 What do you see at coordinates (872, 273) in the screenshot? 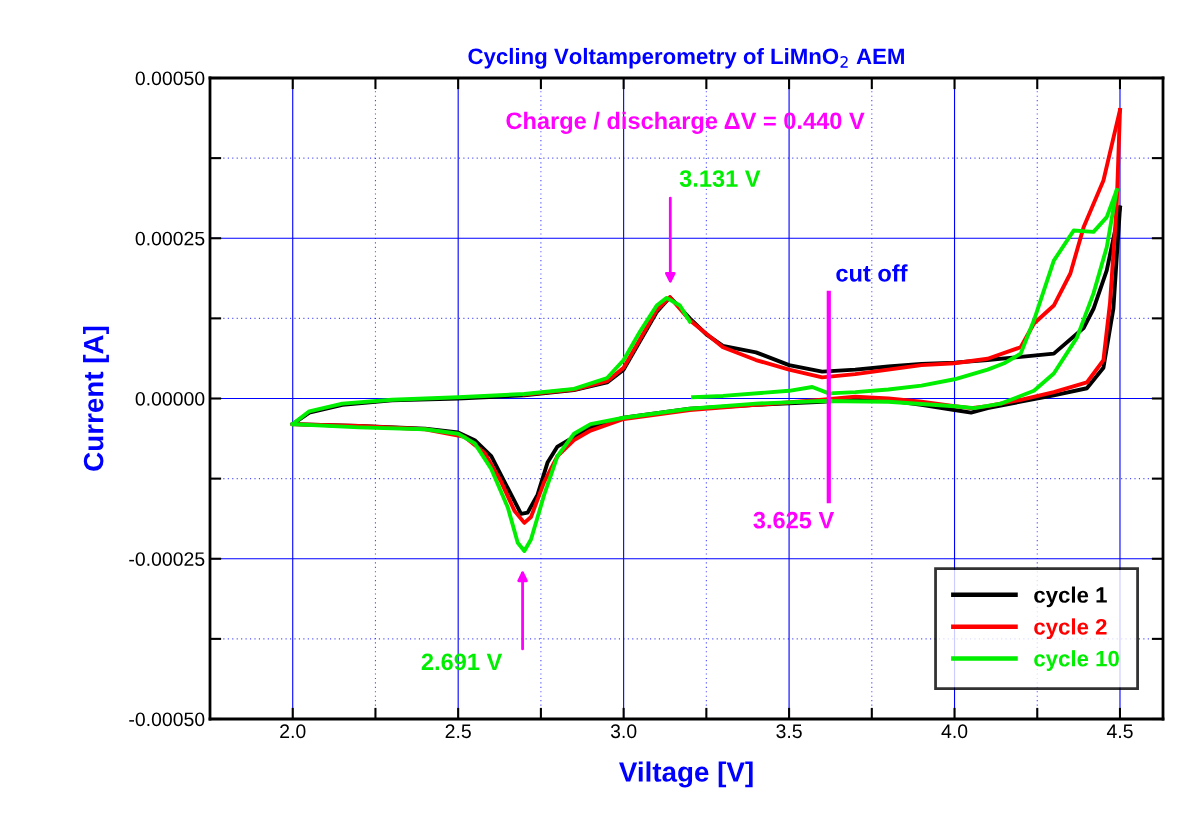
I see `ref-line-label: cut off` at bounding box center [872, 273].